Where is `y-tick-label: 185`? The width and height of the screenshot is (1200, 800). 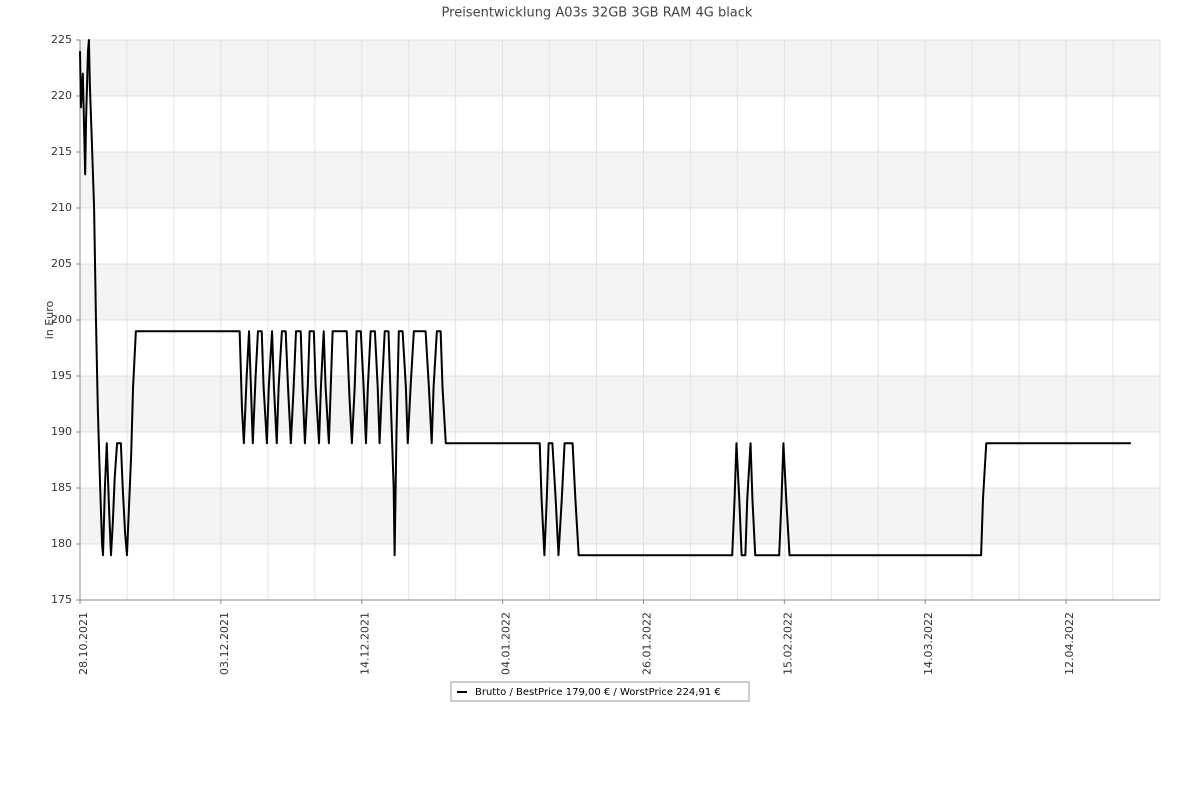 y-tick-label: 185 is located at coordinates (61, 487).